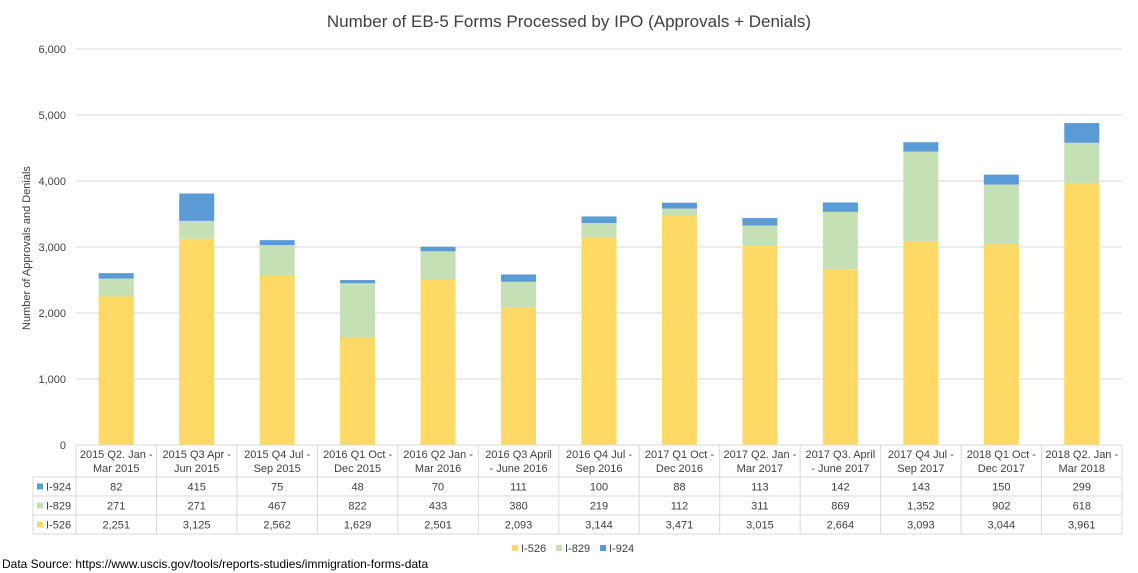 This screenshot has width=1138, height=573. Describe the element at coordinates (519, 526) in the screenshot. I see `table-cell-value: 2,093` at that location.